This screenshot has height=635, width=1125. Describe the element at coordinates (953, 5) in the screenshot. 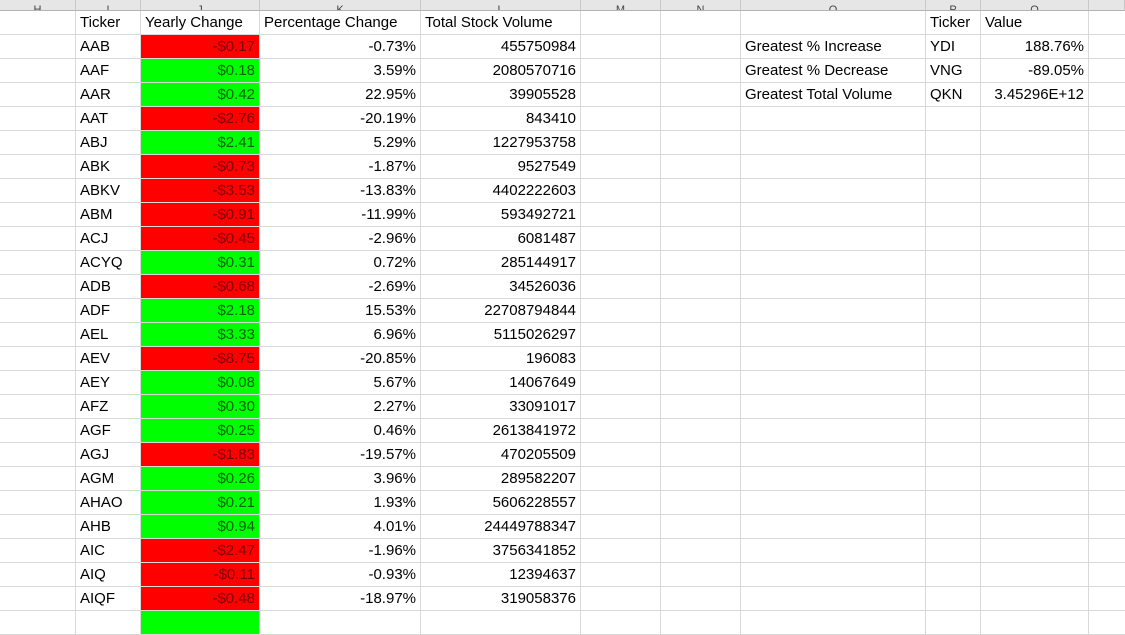

I see `column-header-8: P` at that location.